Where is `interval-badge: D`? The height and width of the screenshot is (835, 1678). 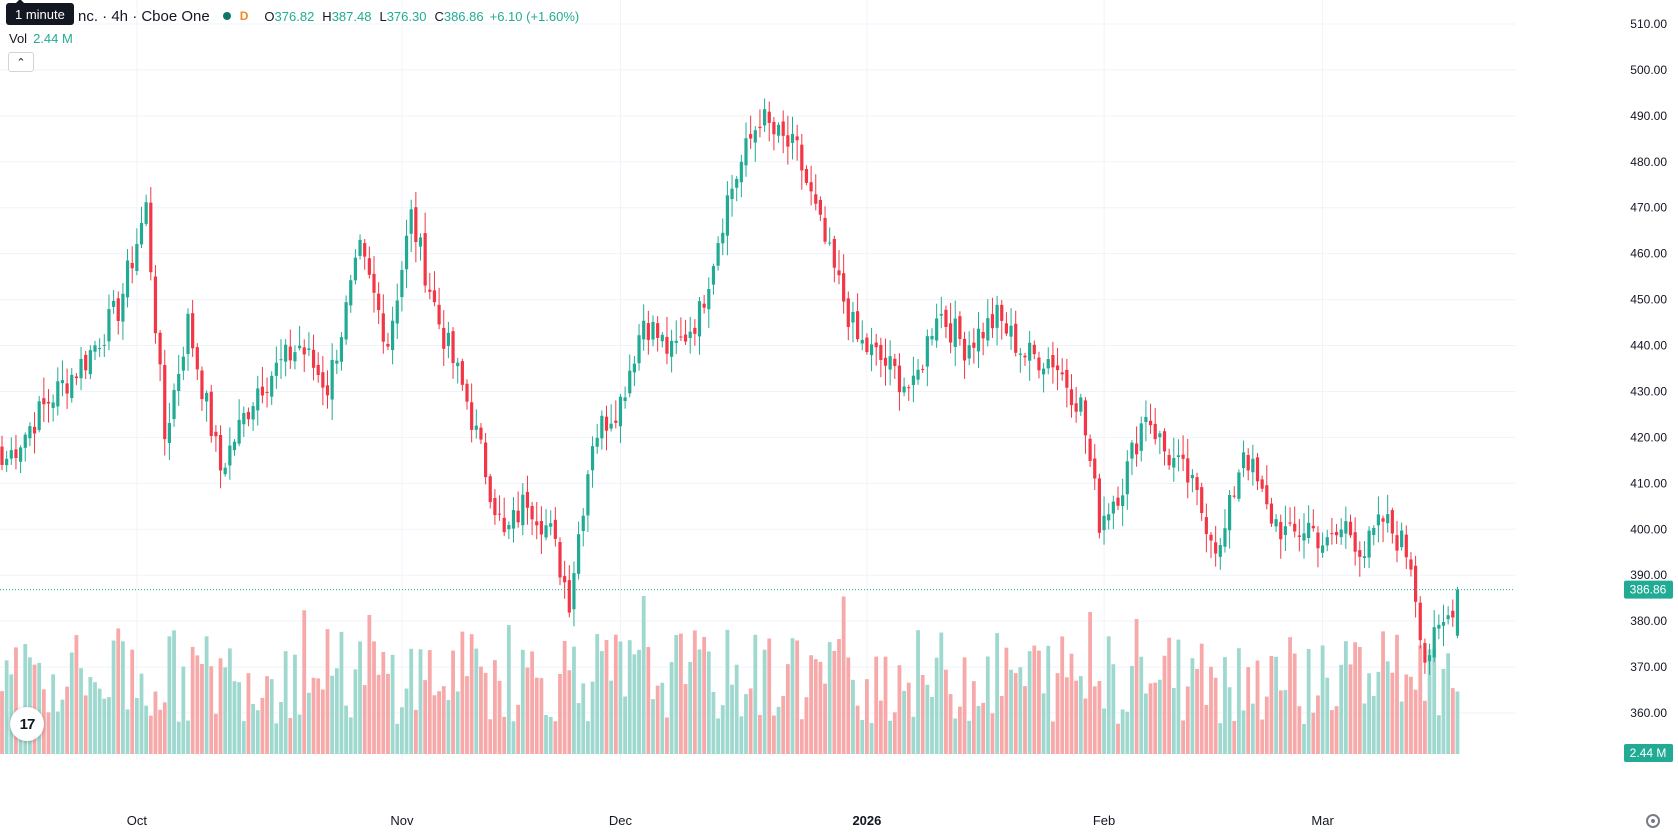 interval-badge: D is located at coordinates (244, 16).